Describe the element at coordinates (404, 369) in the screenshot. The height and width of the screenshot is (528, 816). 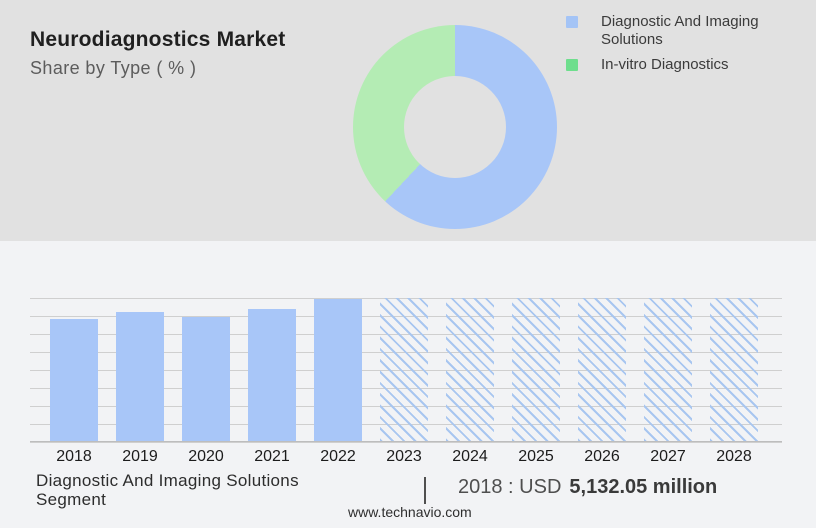
I see `forecast-bar-2023` at that location.